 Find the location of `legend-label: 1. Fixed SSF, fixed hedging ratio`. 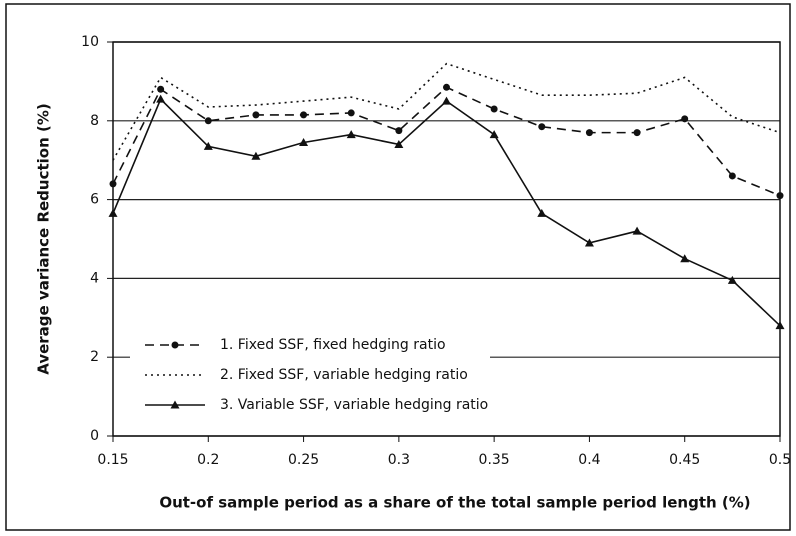

legend-label: 1. Fixed SSF, fixed hedging ratio is located at coordinates (333, 345).